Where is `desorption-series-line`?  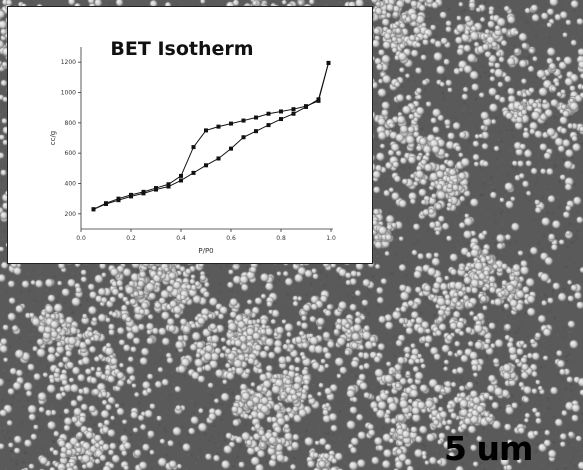 desorption-series-line is located at coordinates (211, 136).